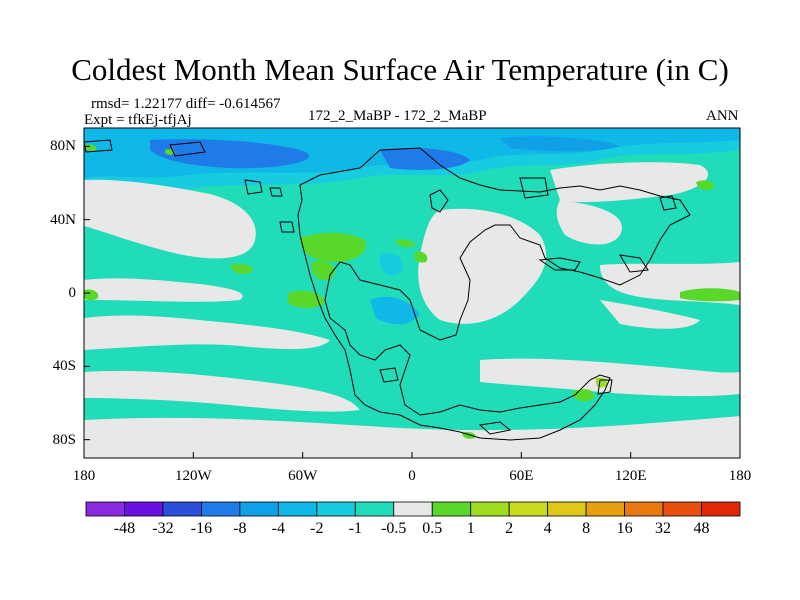  I want to click on colorbar-label: 32, so click(663, 528).